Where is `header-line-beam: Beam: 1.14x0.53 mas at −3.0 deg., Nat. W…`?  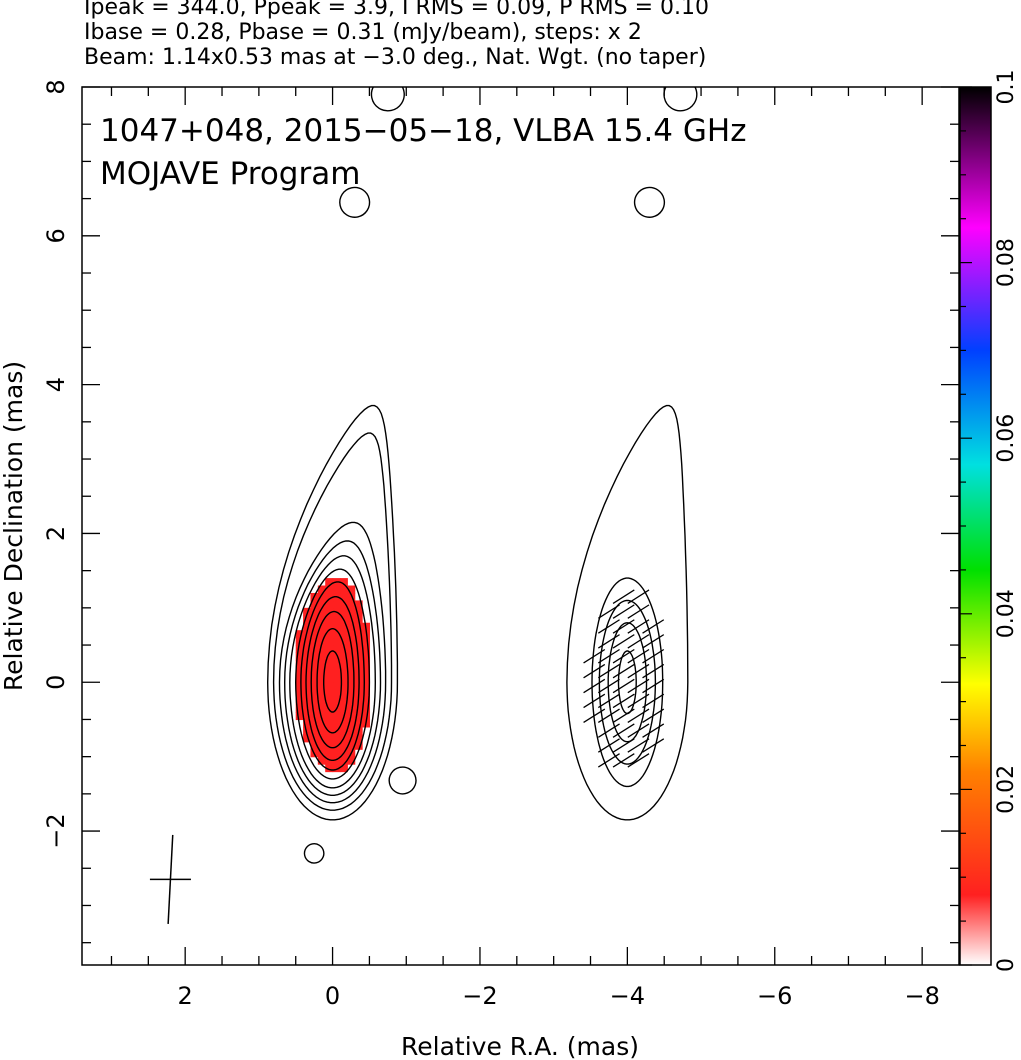 header-line-beam: Beam: 1.14x0.53 mas at −3.0 deg., Nat. W… is located at coordinates (395, 57).